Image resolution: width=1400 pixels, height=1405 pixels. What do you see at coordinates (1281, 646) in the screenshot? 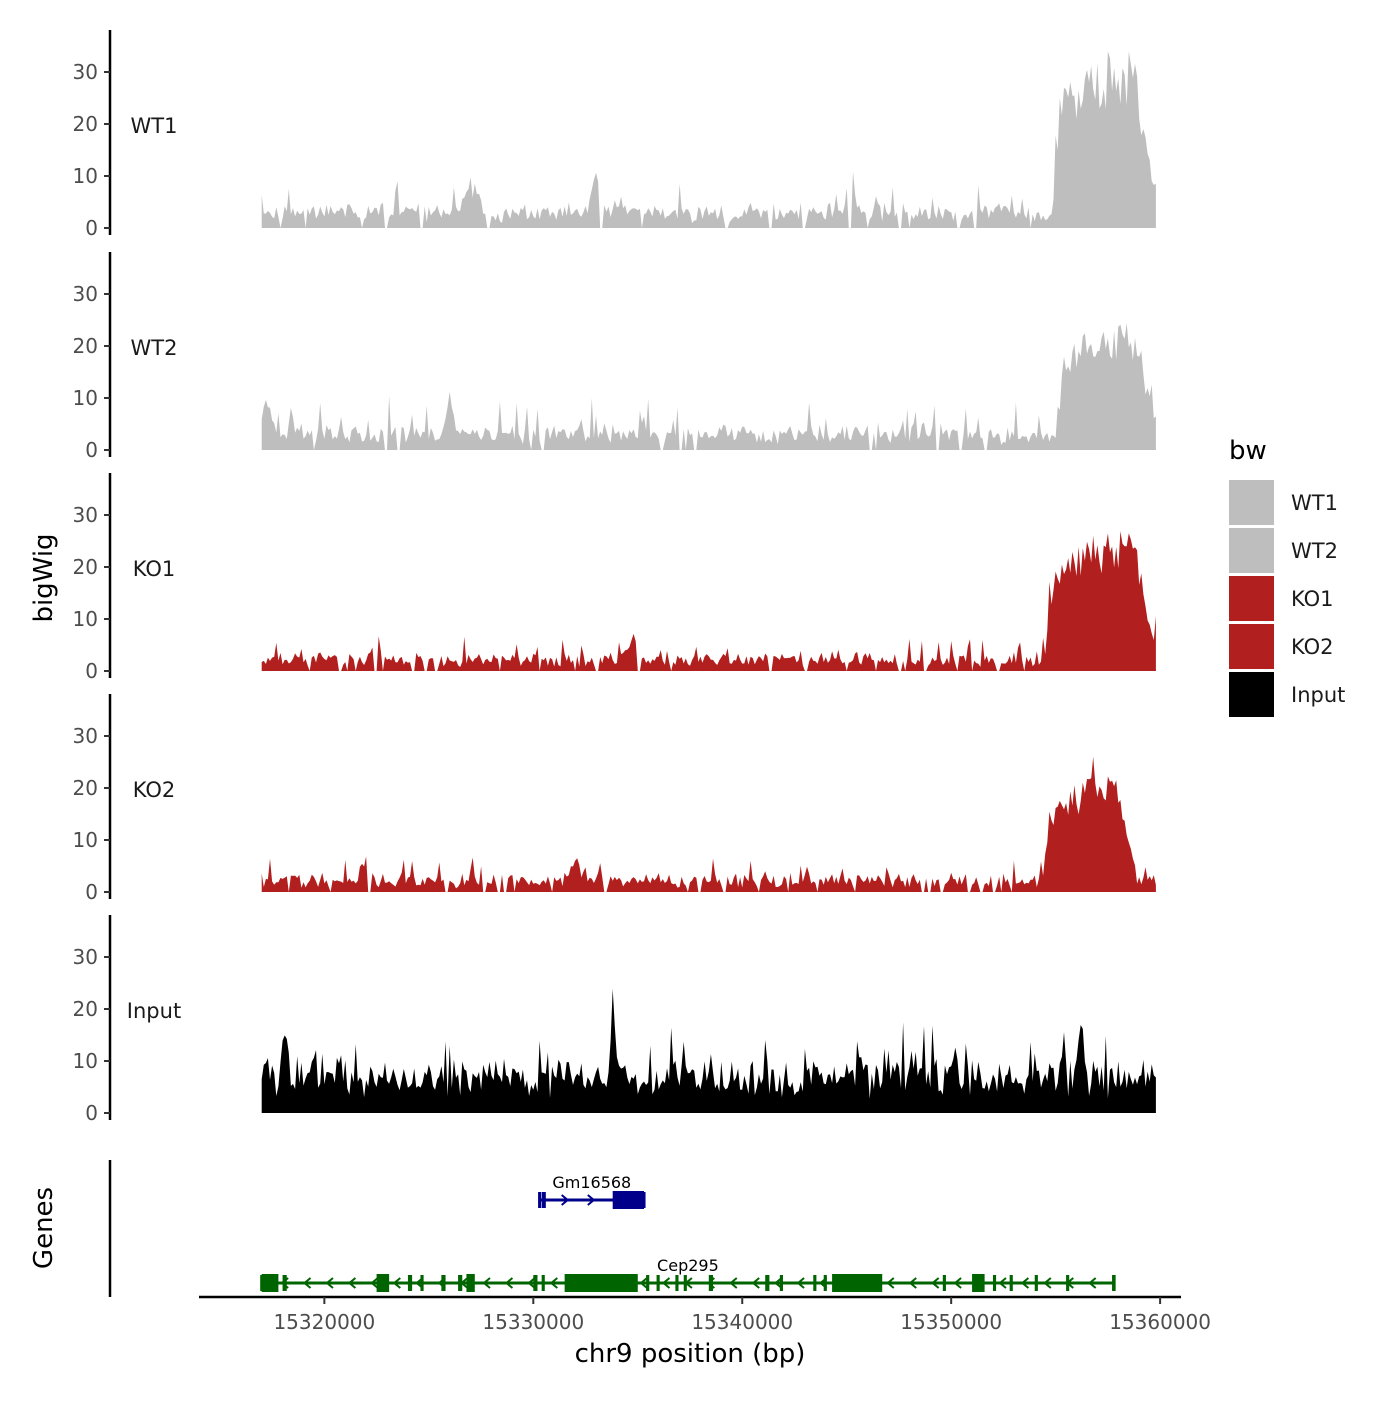
I see `legend-item-ko2: KO2` at bounding box center [1281, 646].